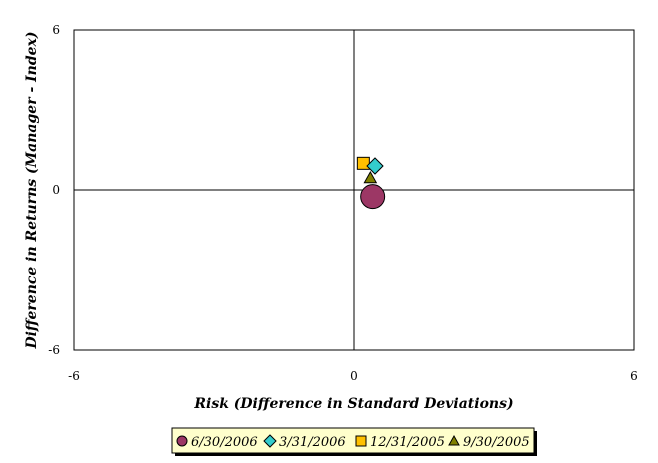 This screenshot has width=658, height=463. What do you see at coordinates (370, 177) in the screenshot?
I see `data-point-9-30-2005` at bounding box center [370, 177].